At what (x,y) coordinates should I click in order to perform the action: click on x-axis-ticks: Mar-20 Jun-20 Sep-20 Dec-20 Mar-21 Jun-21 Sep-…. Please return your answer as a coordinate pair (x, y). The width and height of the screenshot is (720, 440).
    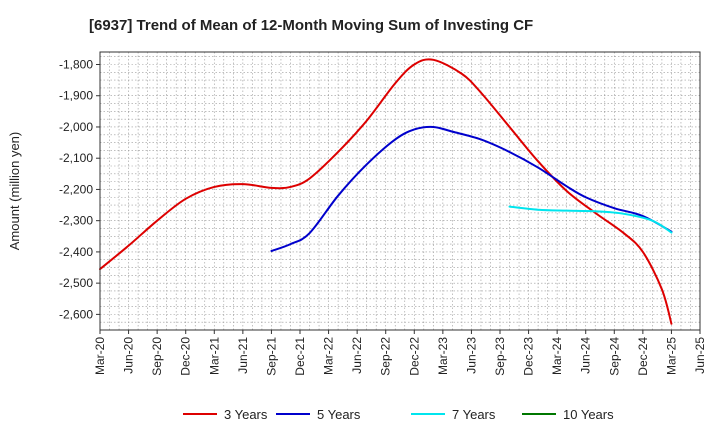
    Looking at the image, I should click on (400, 353).